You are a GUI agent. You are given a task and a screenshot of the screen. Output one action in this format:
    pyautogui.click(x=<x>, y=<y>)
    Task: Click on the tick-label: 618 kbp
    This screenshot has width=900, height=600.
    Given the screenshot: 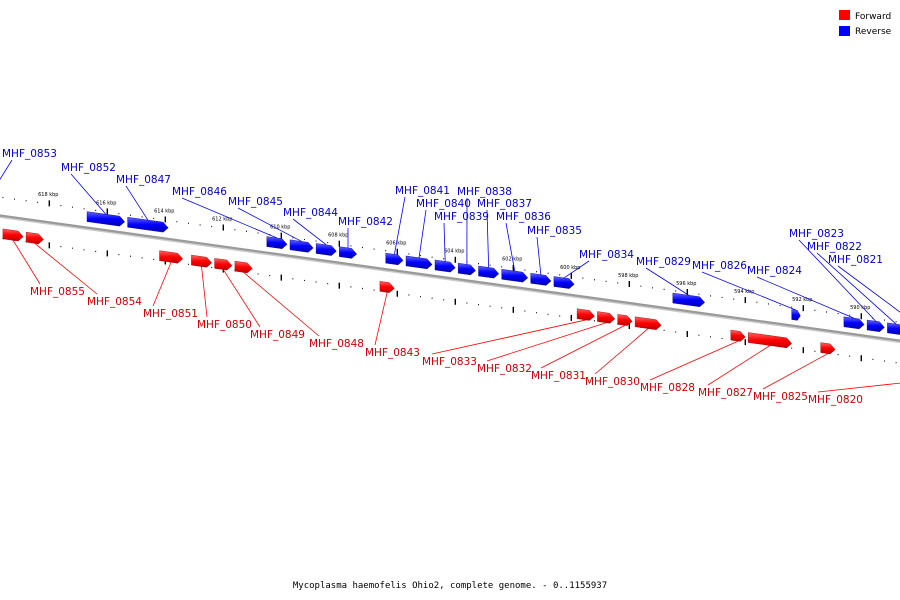 What is the action you would take?
    pyautogui.click(x=48, y=195)
    